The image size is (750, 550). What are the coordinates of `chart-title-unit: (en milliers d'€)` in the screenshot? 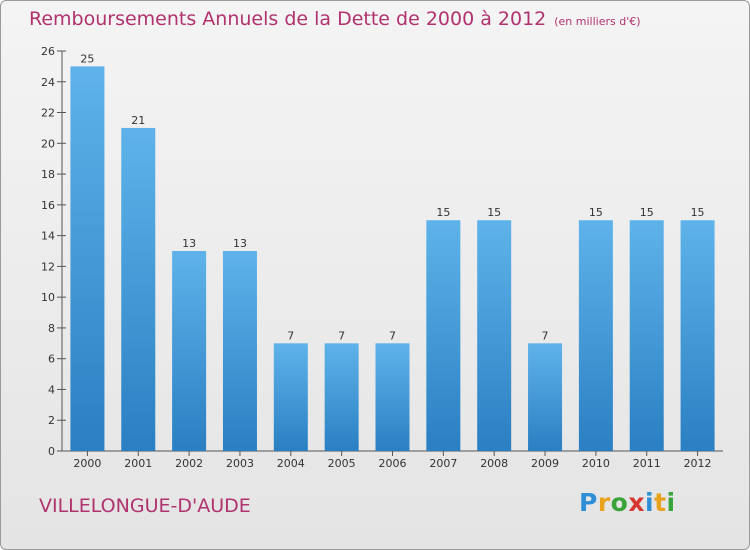 It's located at (597, 21).